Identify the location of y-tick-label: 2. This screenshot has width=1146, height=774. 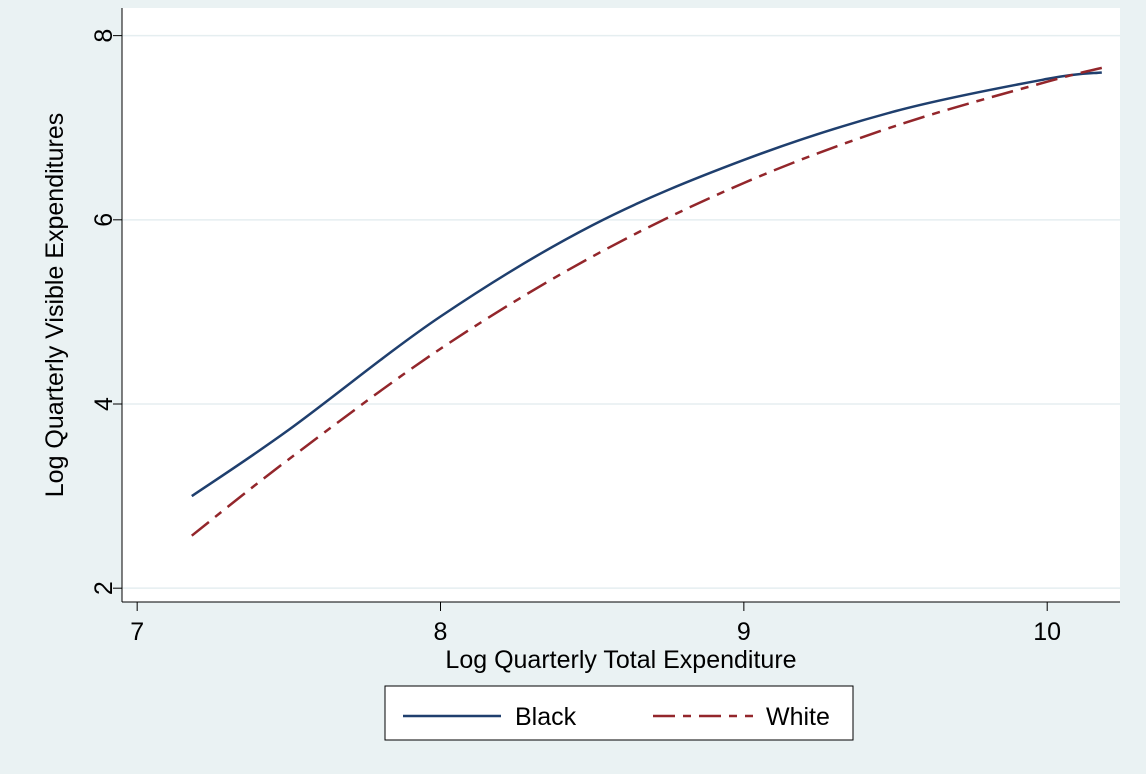
(104, 588).